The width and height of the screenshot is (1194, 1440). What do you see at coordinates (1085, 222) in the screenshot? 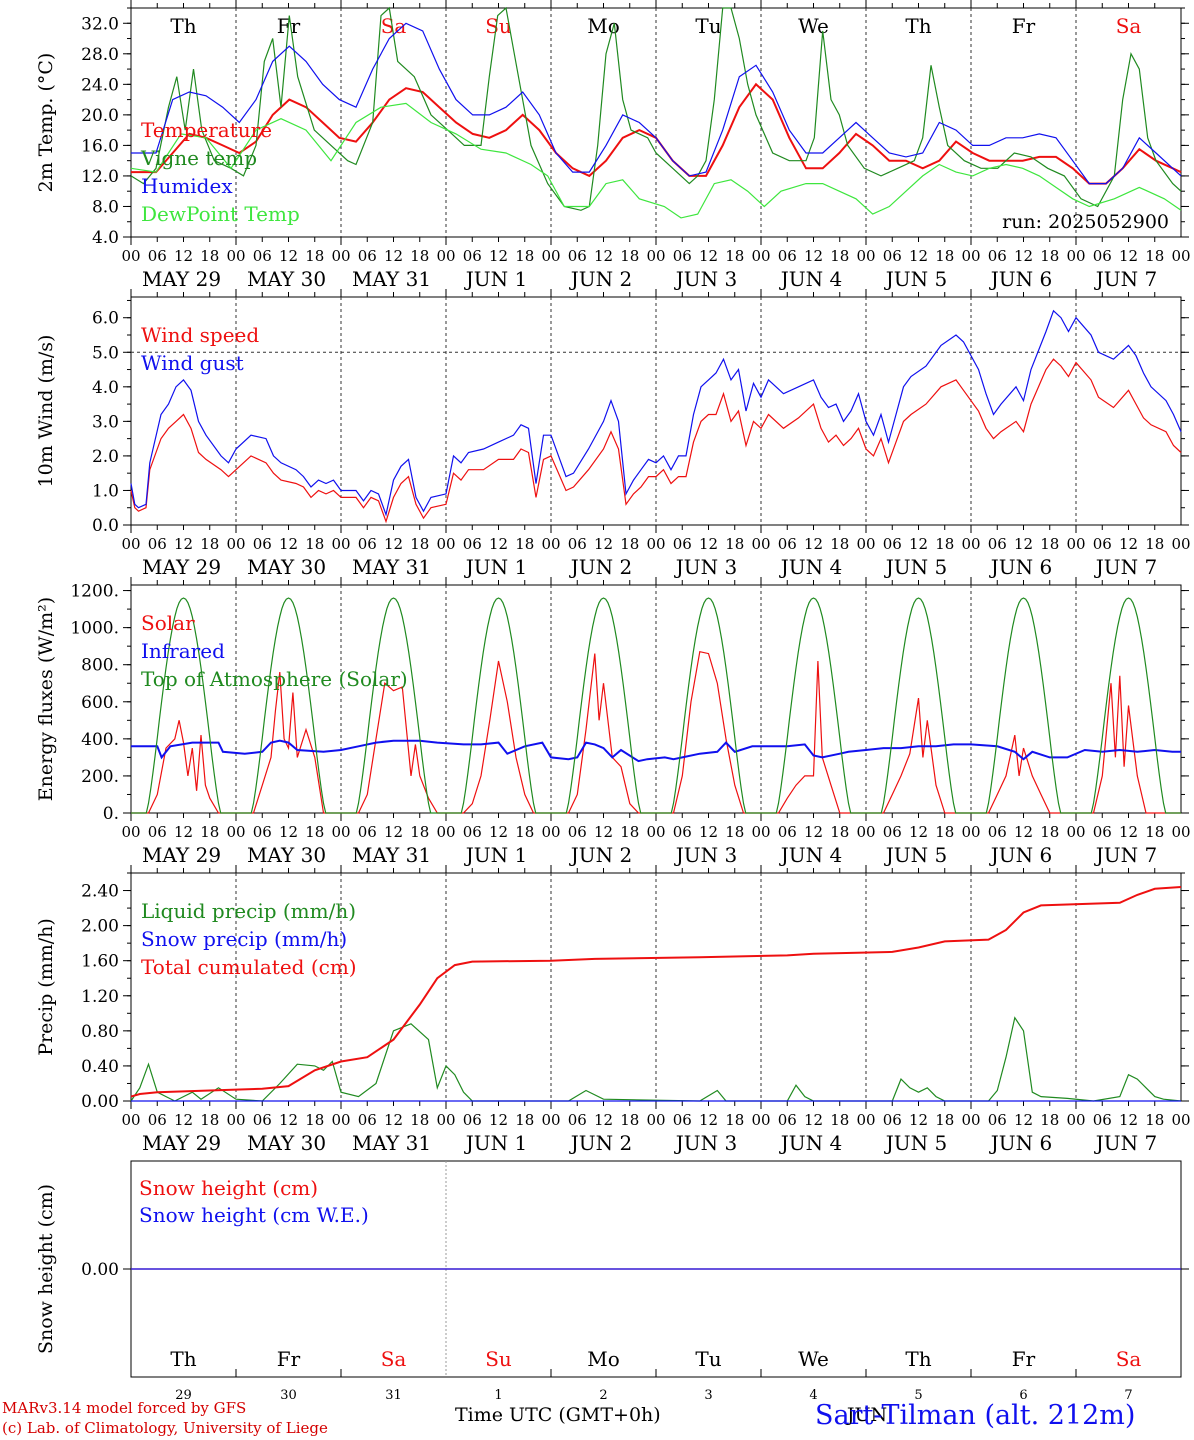
I see `run-annotation: run: 2025052900` at bounding box center [1085, 222].